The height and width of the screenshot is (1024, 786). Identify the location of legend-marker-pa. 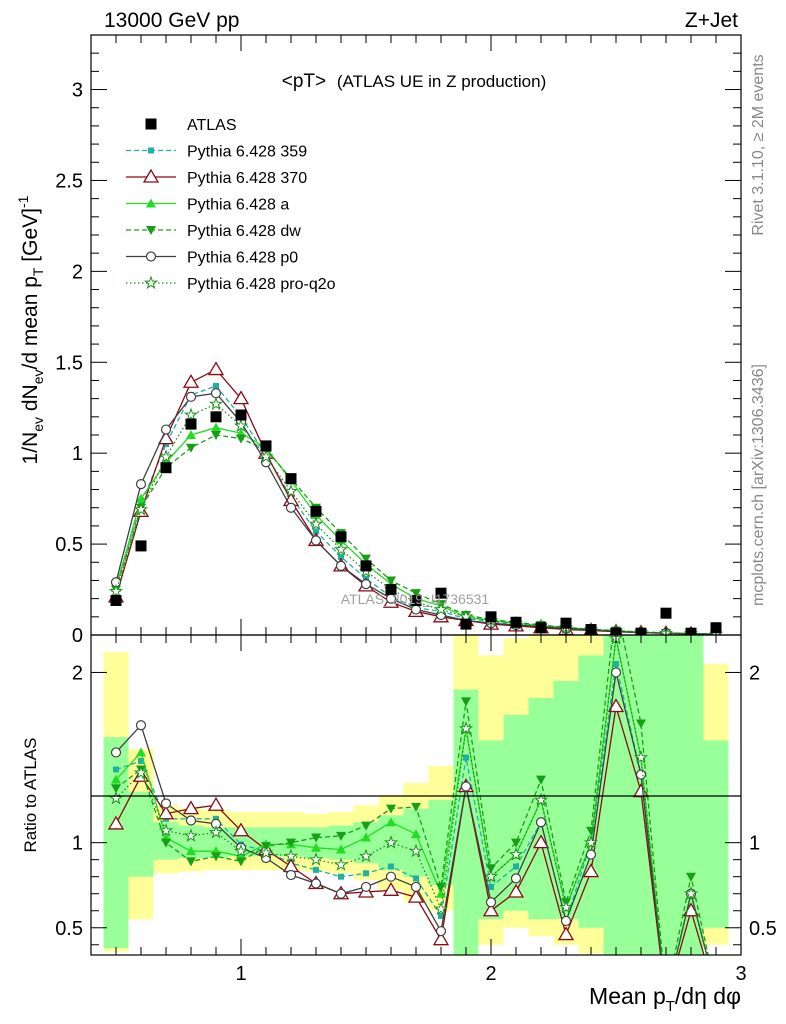
(151, 203).